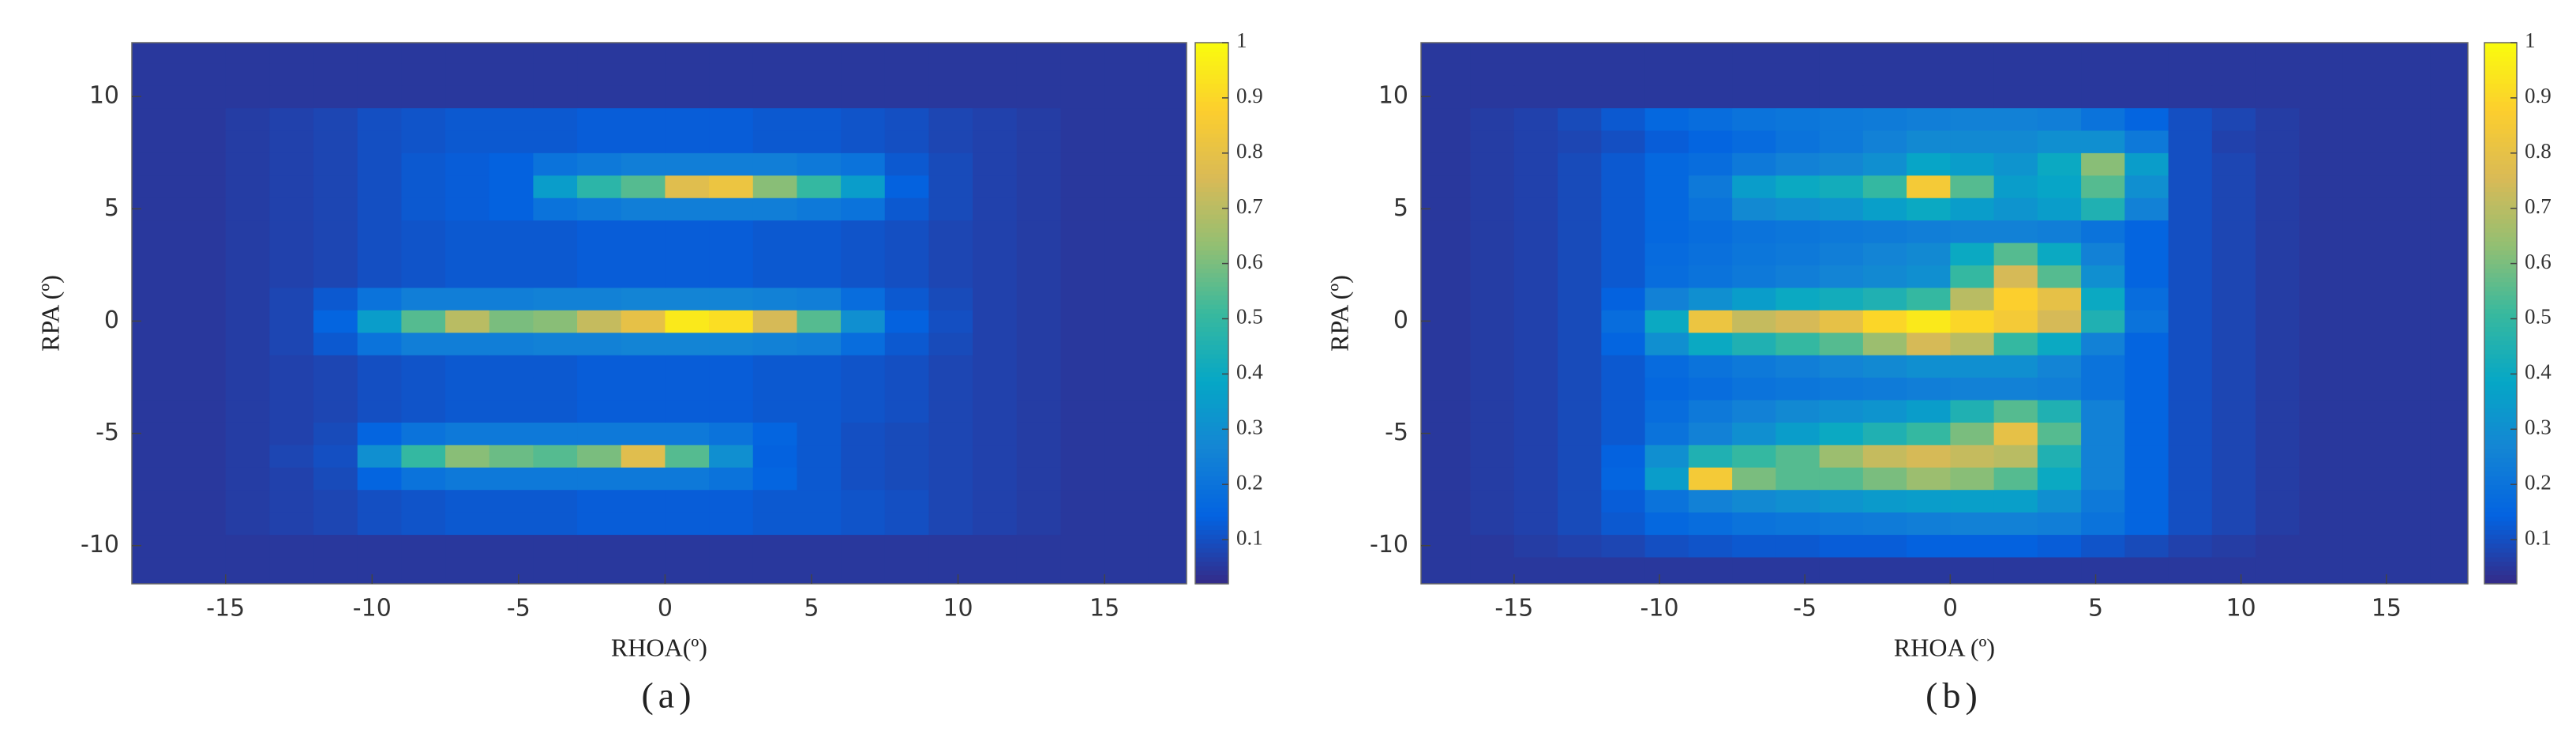 Image resolution: width=2576 pixels, height=741 pixels. What do you see at coordinates (2095, 609) in the screenshot?
I see `x-tick-label: 5` at bounding box center [2095, 609].